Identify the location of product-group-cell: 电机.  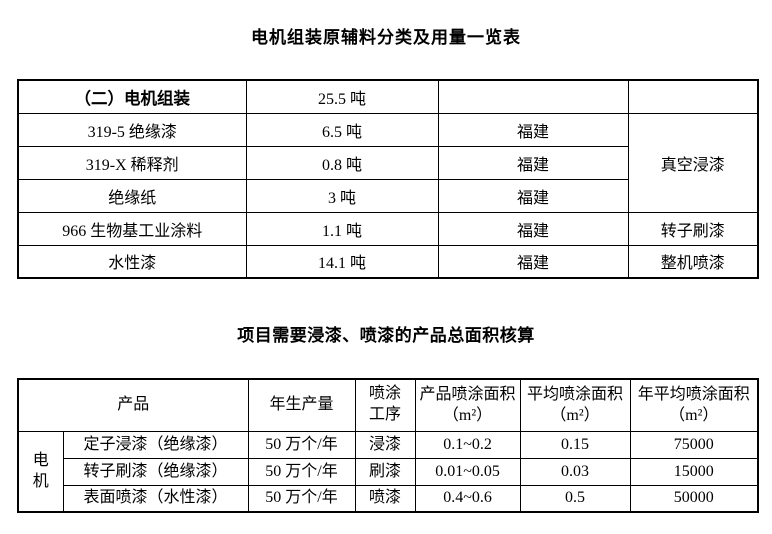
(40, 471).